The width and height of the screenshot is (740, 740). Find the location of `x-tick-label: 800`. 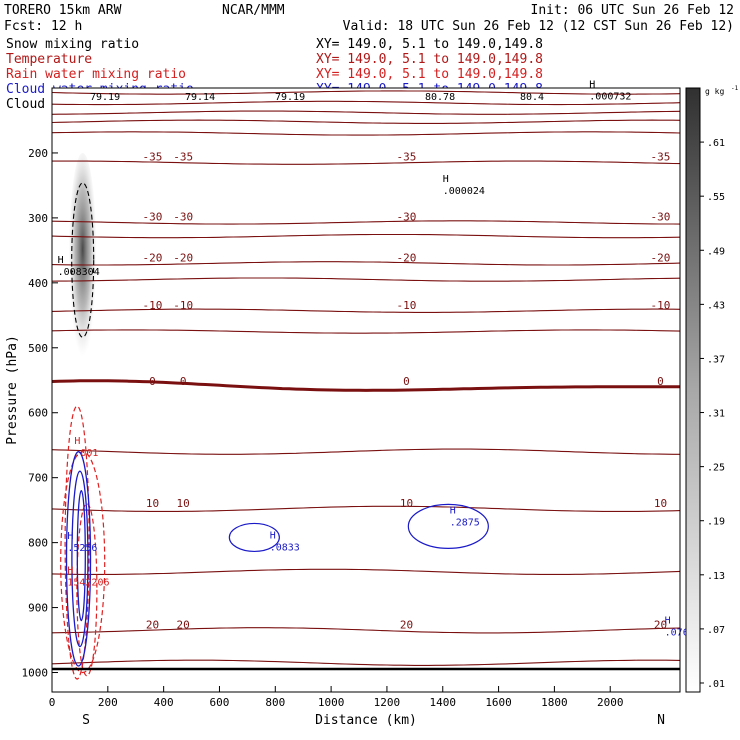

x-tick-label: 800 is located at coordinates (275, 702).